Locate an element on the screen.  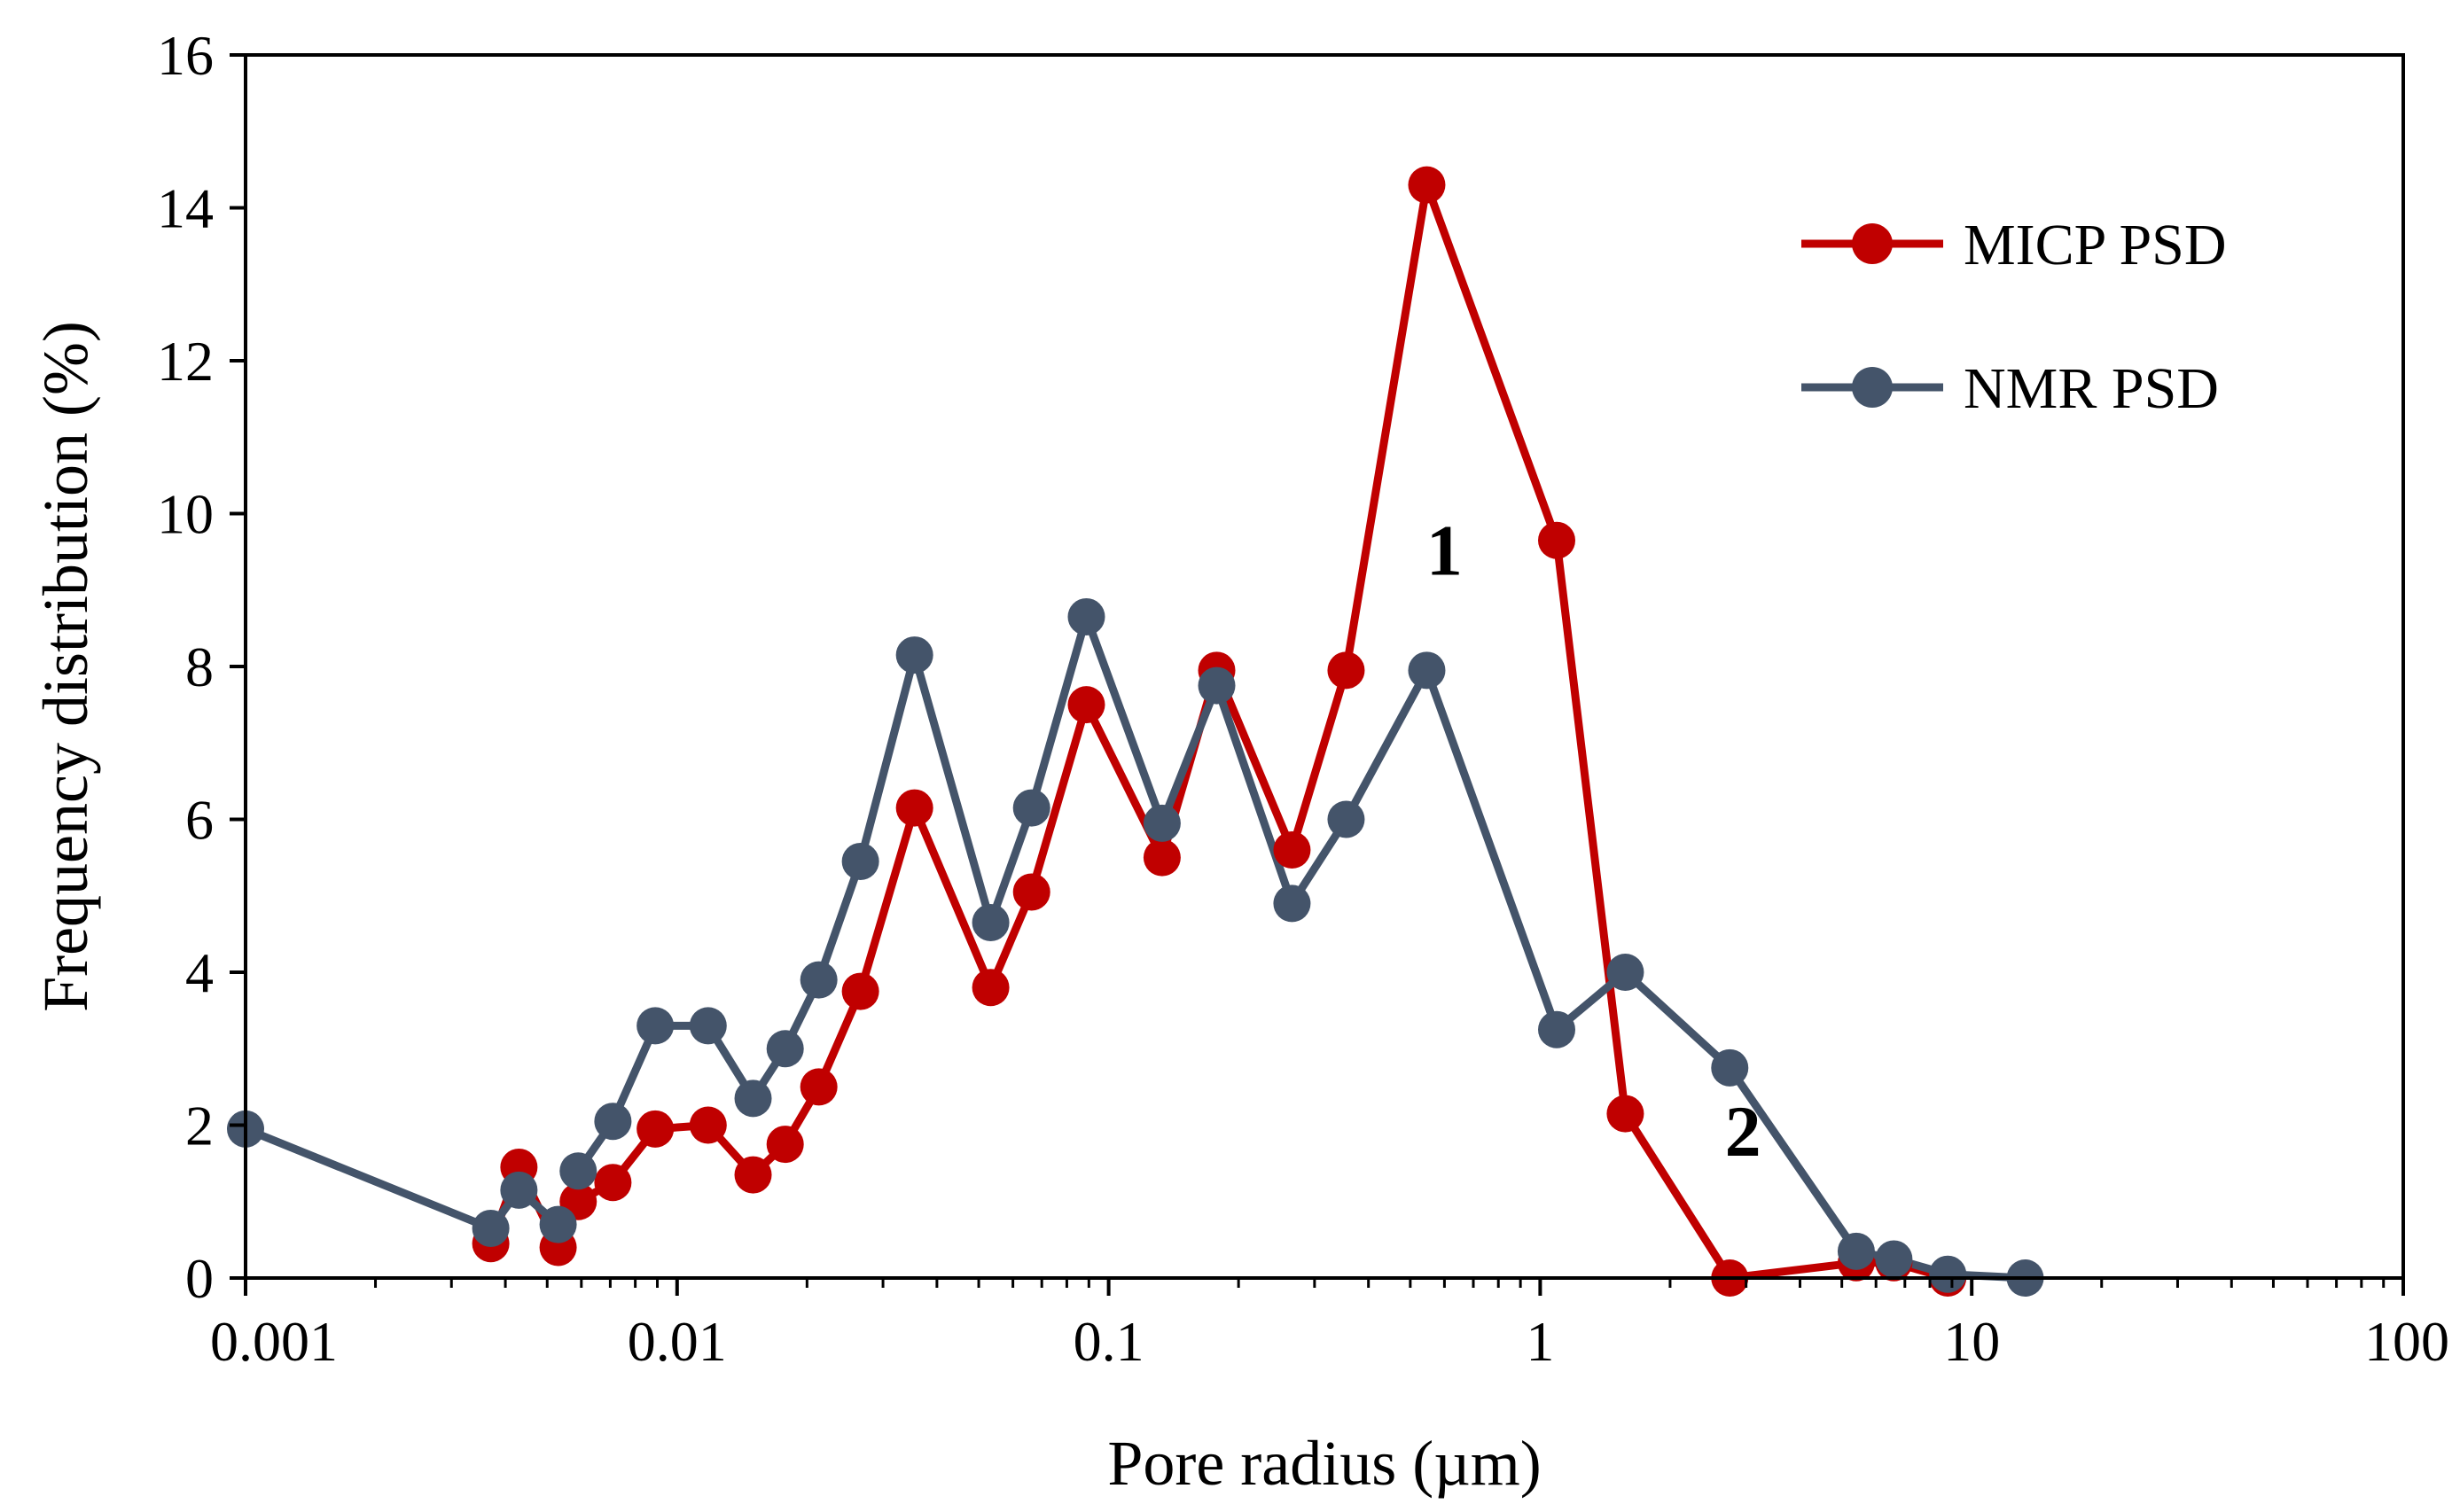
x-tick-label: 10 is located at coordinates (1971, 1341).